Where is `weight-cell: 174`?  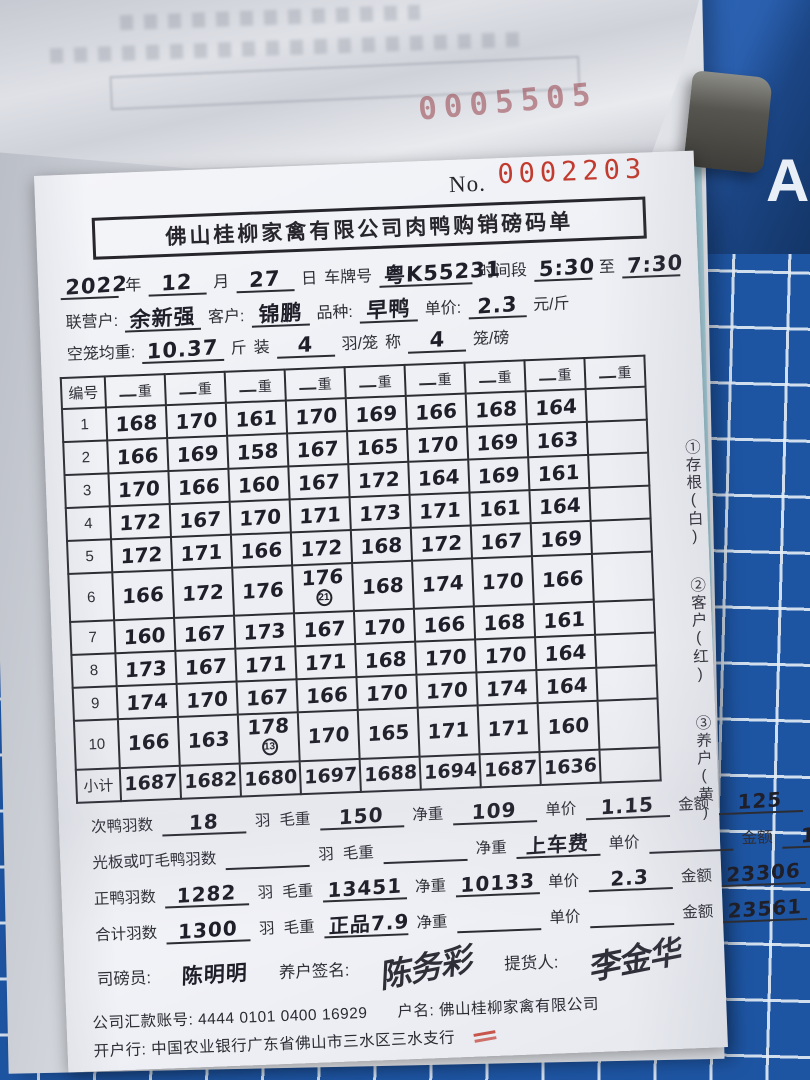
weight-cell: 174 is located at coordinates (147, 702).